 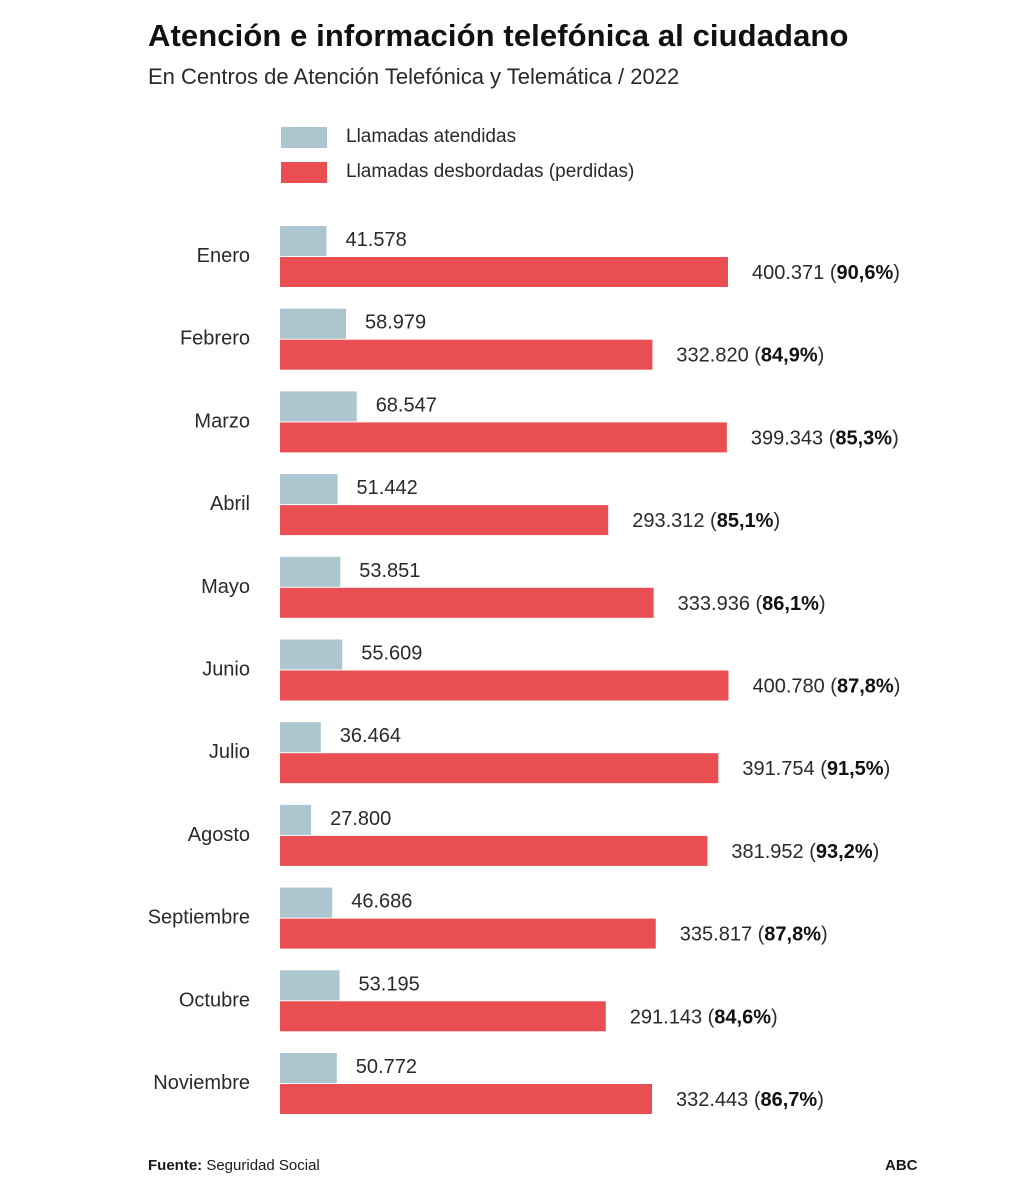 What do you see at coordinates (816, 769) in the screenshot?
I see `value-label-overflow-7: 391.754 (91,5%)` at bounding box center [816, 769].